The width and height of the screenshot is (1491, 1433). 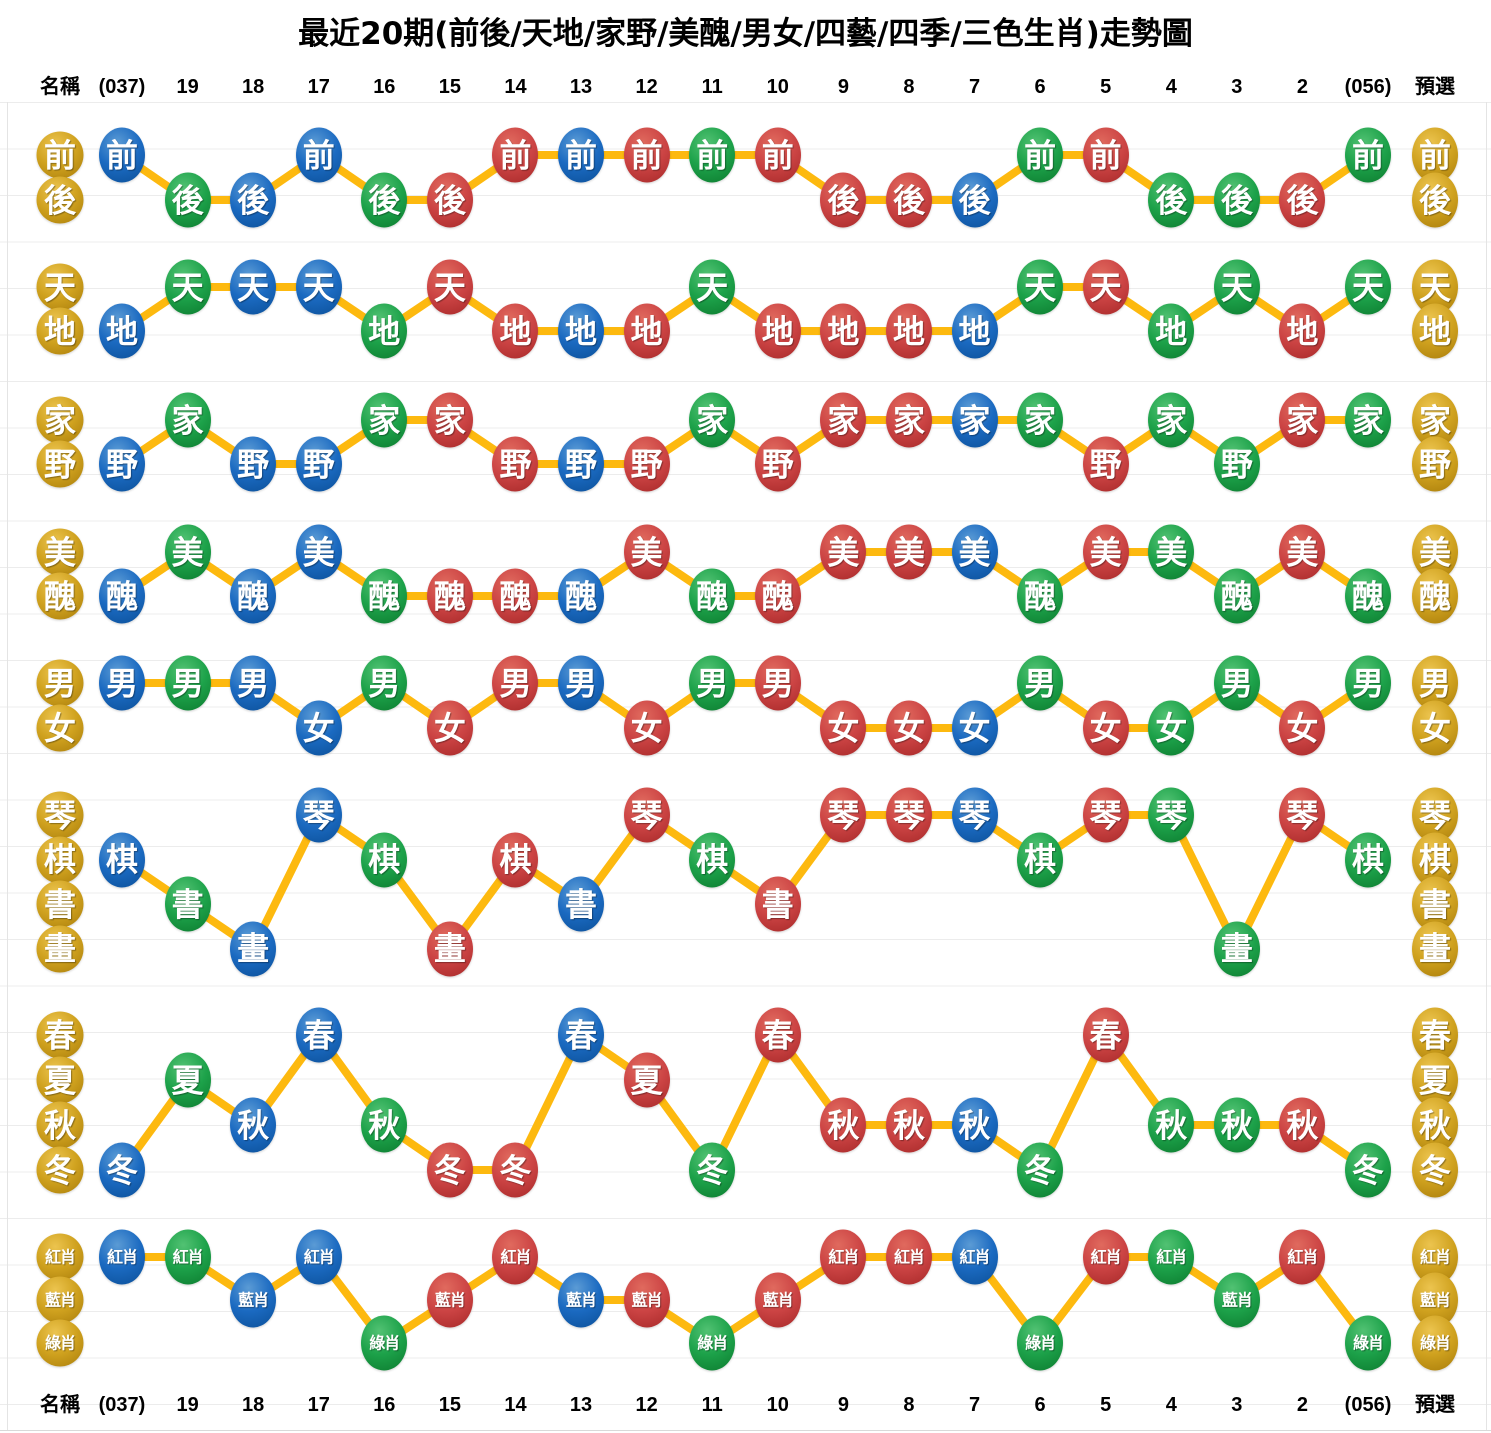 What do you see at coordinates (646, 464) in the screenshot?
I see `chart-point-jiaye-12: 野` at bounding box center [646, 464].